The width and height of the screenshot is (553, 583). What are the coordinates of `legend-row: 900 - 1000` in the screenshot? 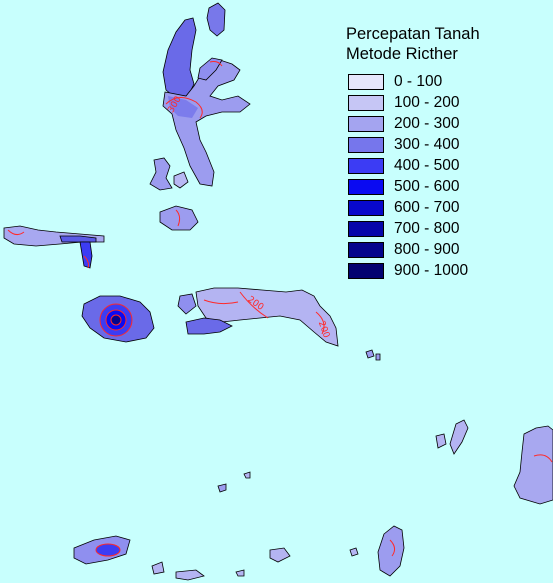 It's located at (446, 270).